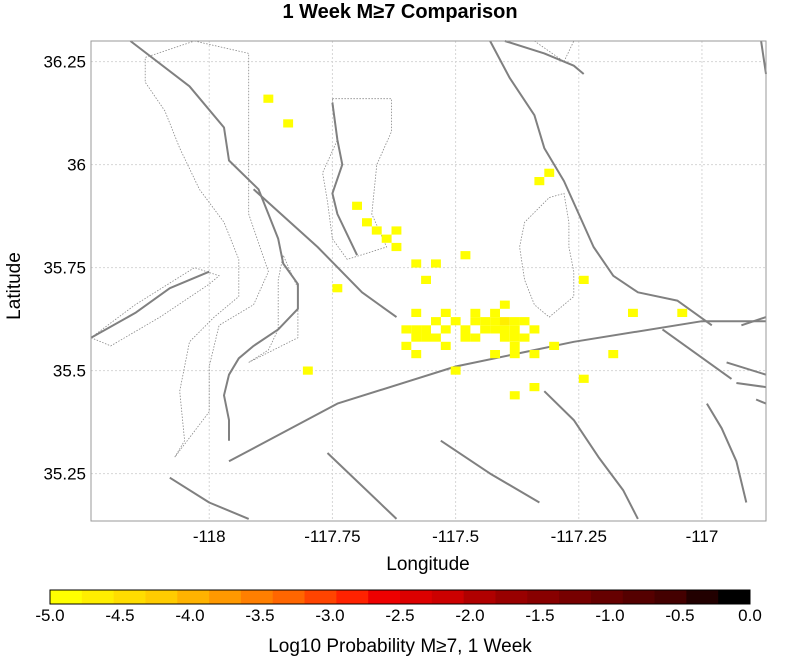  I want to click on colorbar-swatches, so click(400, 597).